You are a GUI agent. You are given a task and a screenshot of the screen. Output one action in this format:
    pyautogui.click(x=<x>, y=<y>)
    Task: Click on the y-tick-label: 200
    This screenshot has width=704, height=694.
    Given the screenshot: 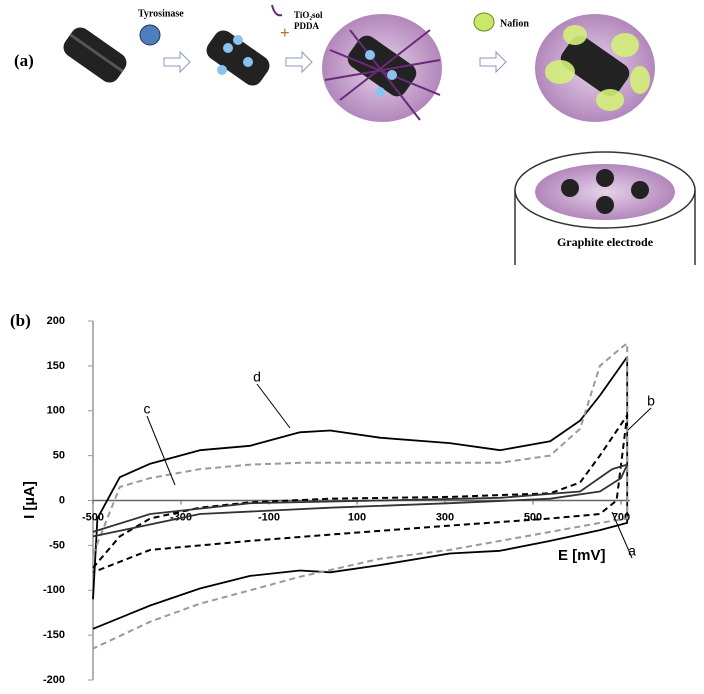 What is the action you would take?
    pyautogui.click(x=56, y=321)
    